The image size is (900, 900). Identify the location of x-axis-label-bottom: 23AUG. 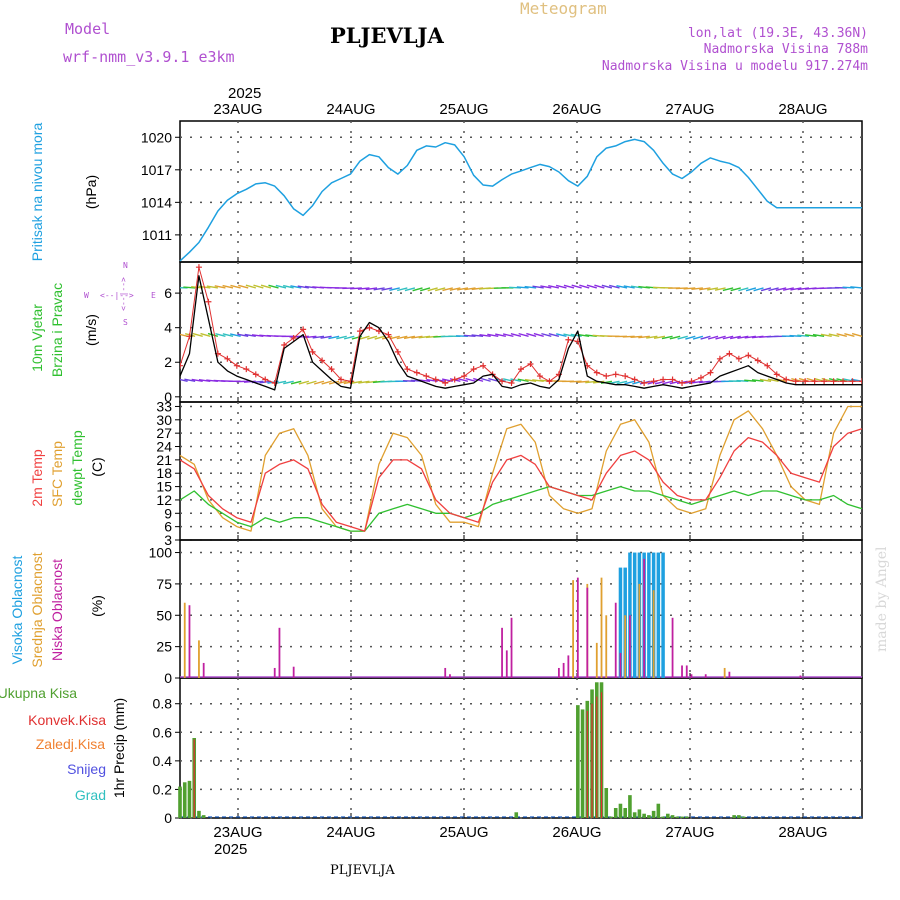
(237, 832).